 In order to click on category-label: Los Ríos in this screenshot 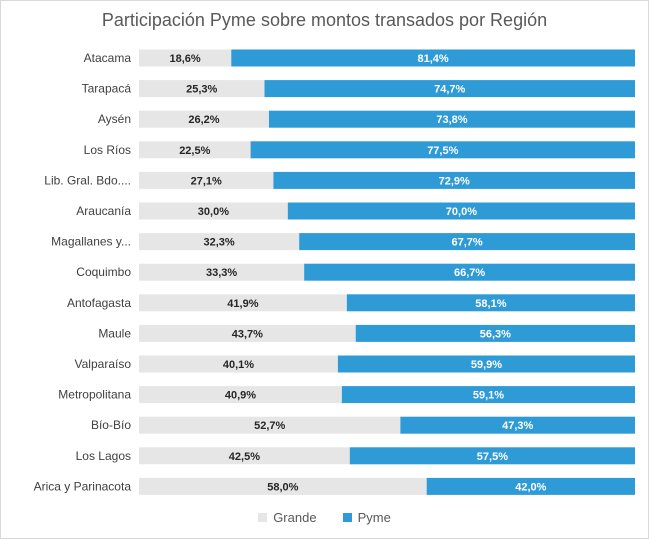, I will do `click(107, 150)`.